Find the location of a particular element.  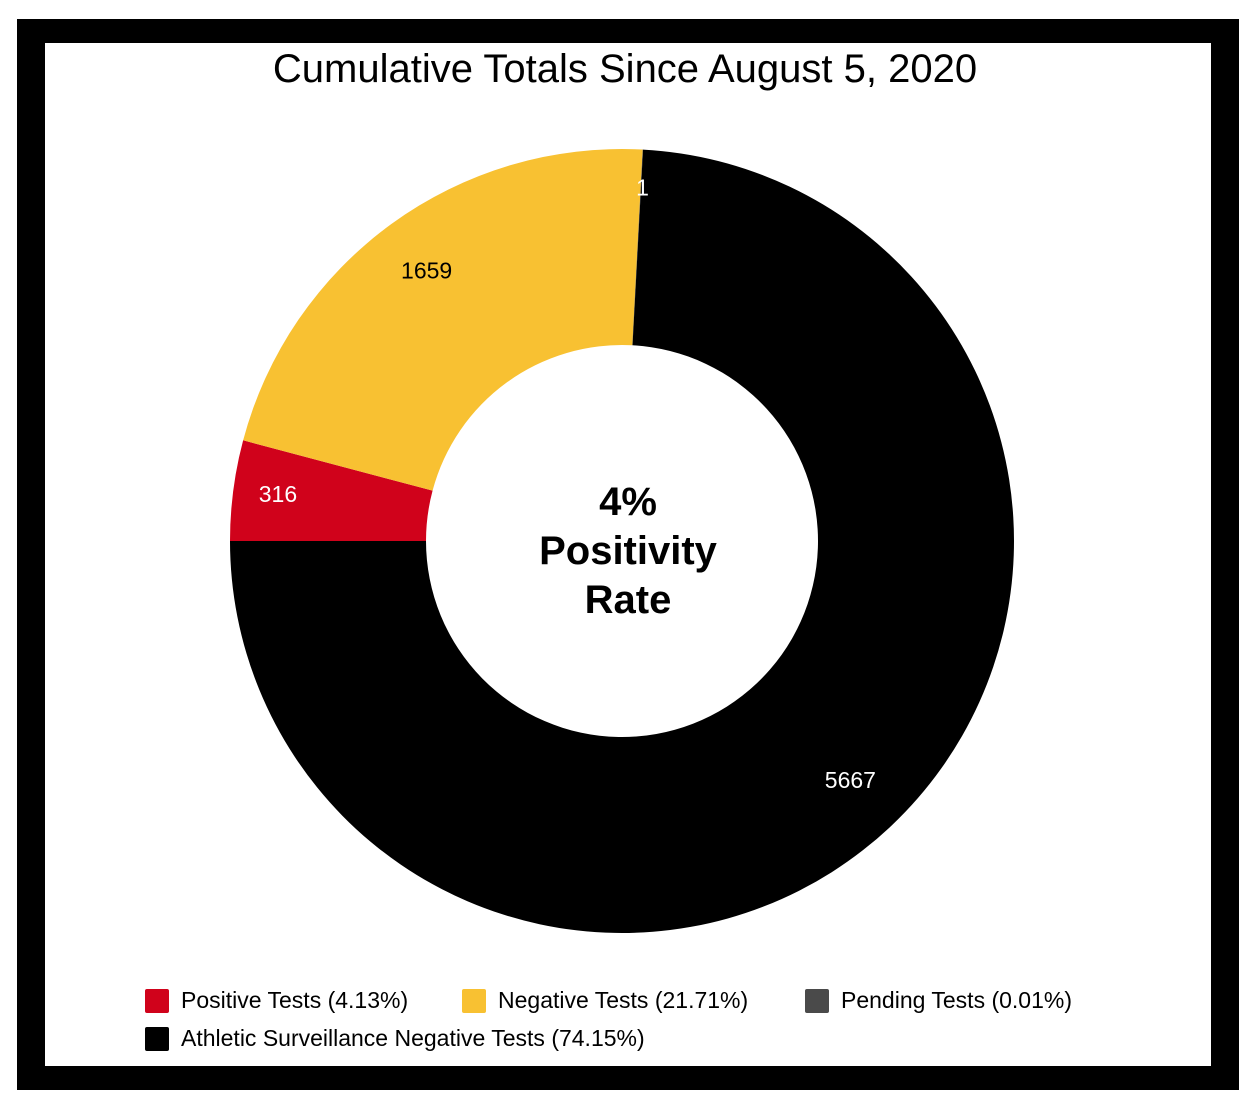

legend-swatch-positive is located at coordinates (157, 1000).